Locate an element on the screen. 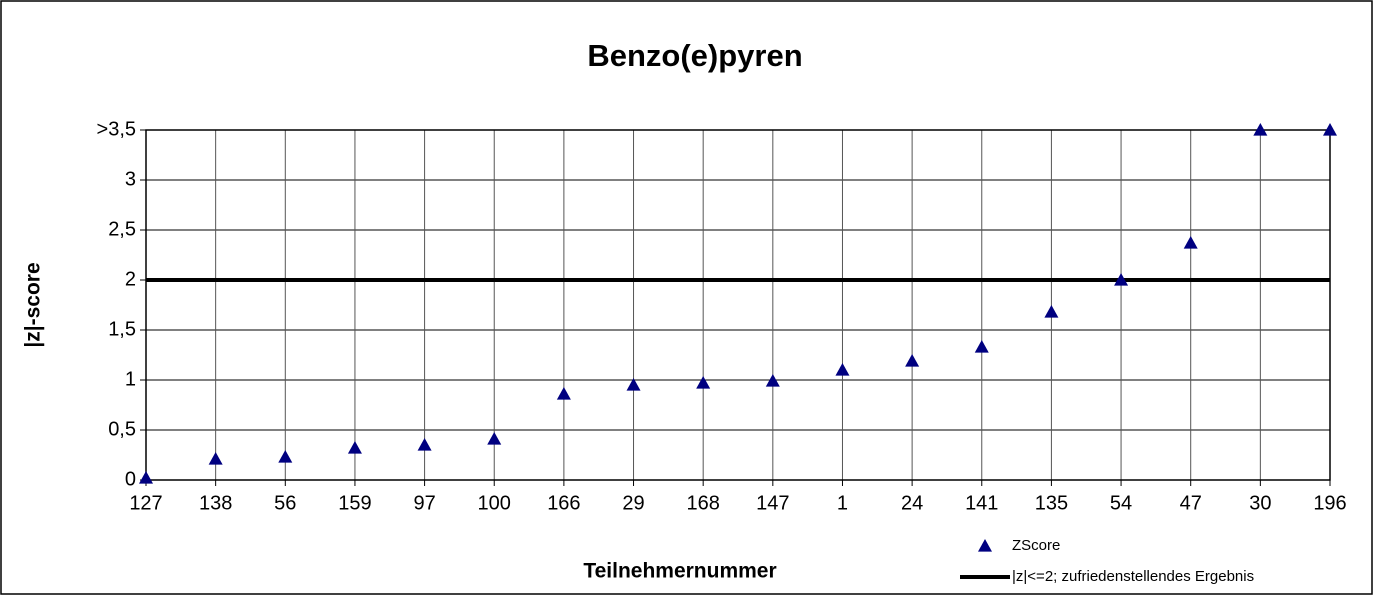  y-tick-label: 0 is located at coordinates (130, 479).